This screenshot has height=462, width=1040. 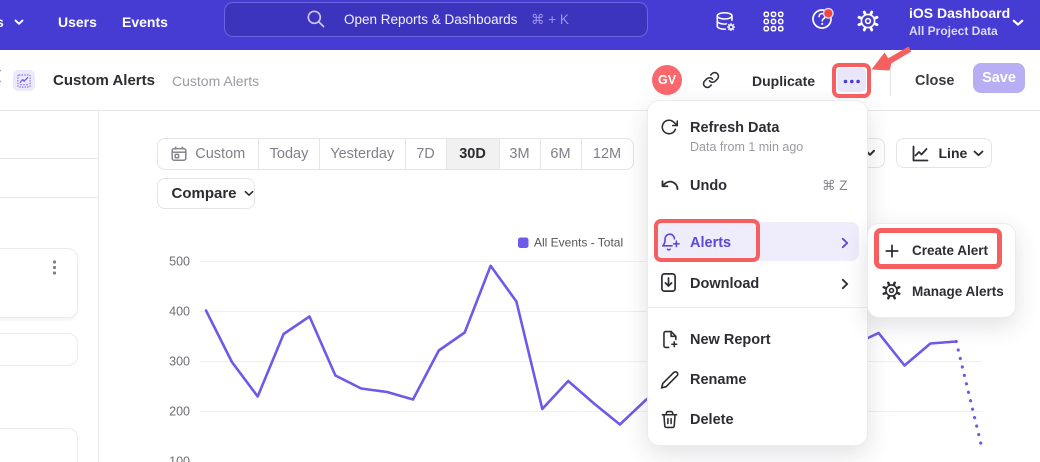 What do you see at coordinates (179, 362) in the screenshot?
I see `svg-text: 300` at bounding box center [179, 362].